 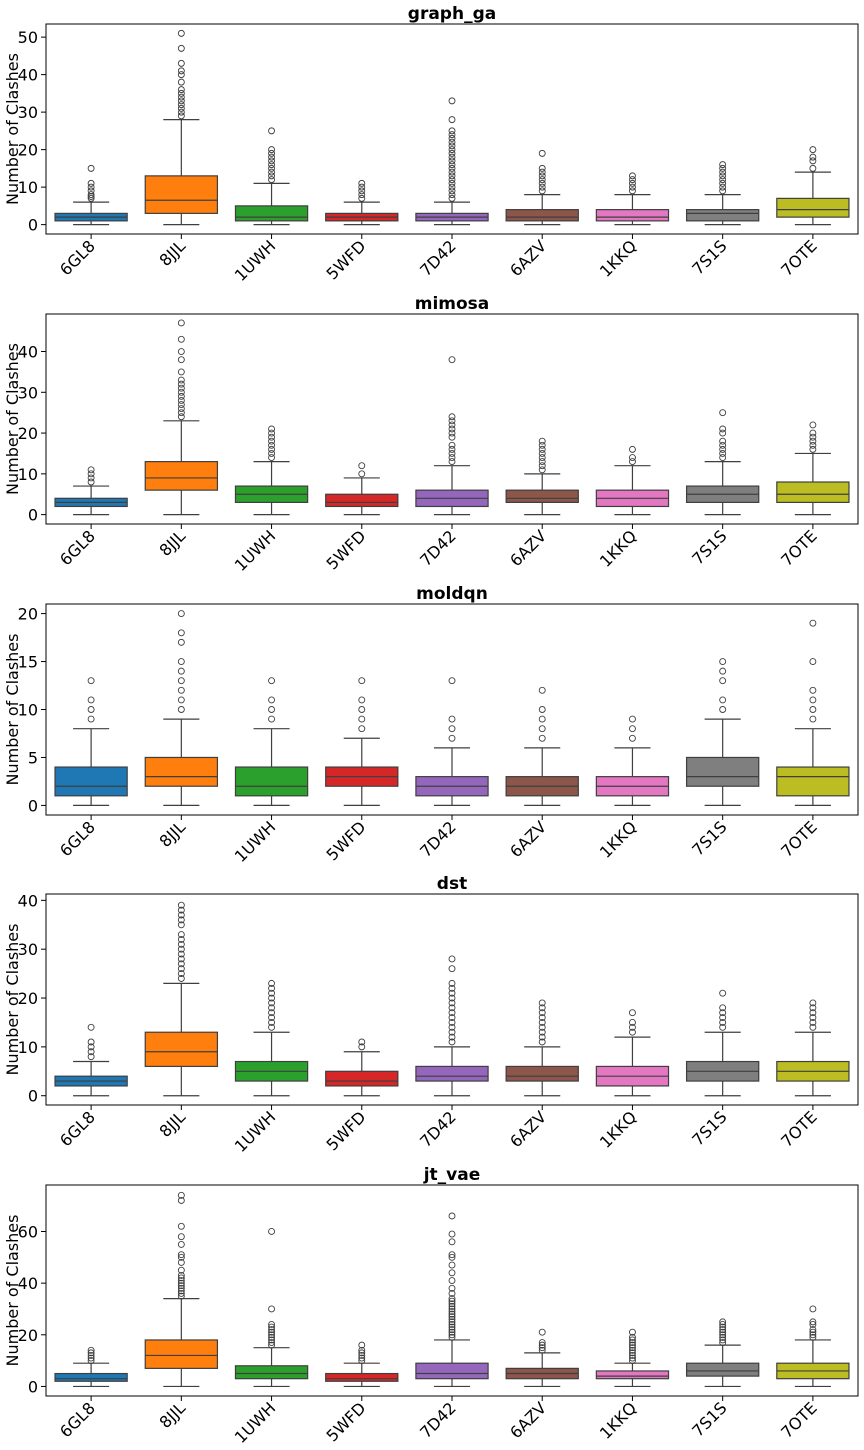 What do you see at coordinates (33, 1096) in the screenshot?
I see `y-tick-label: 0` at bounding box center [33, 1096].